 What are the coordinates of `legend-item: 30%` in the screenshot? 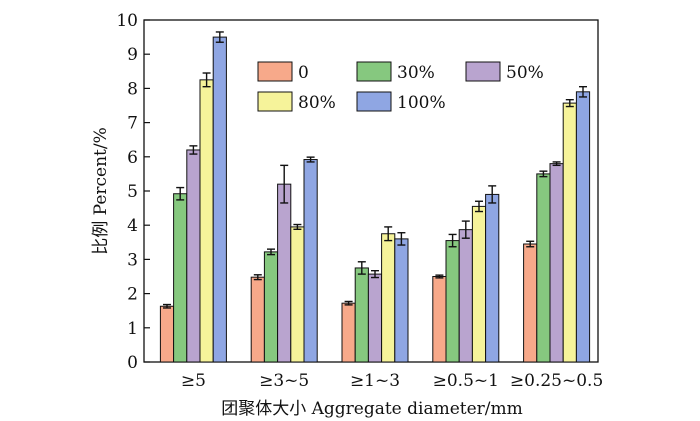 It's located at (395, 72).